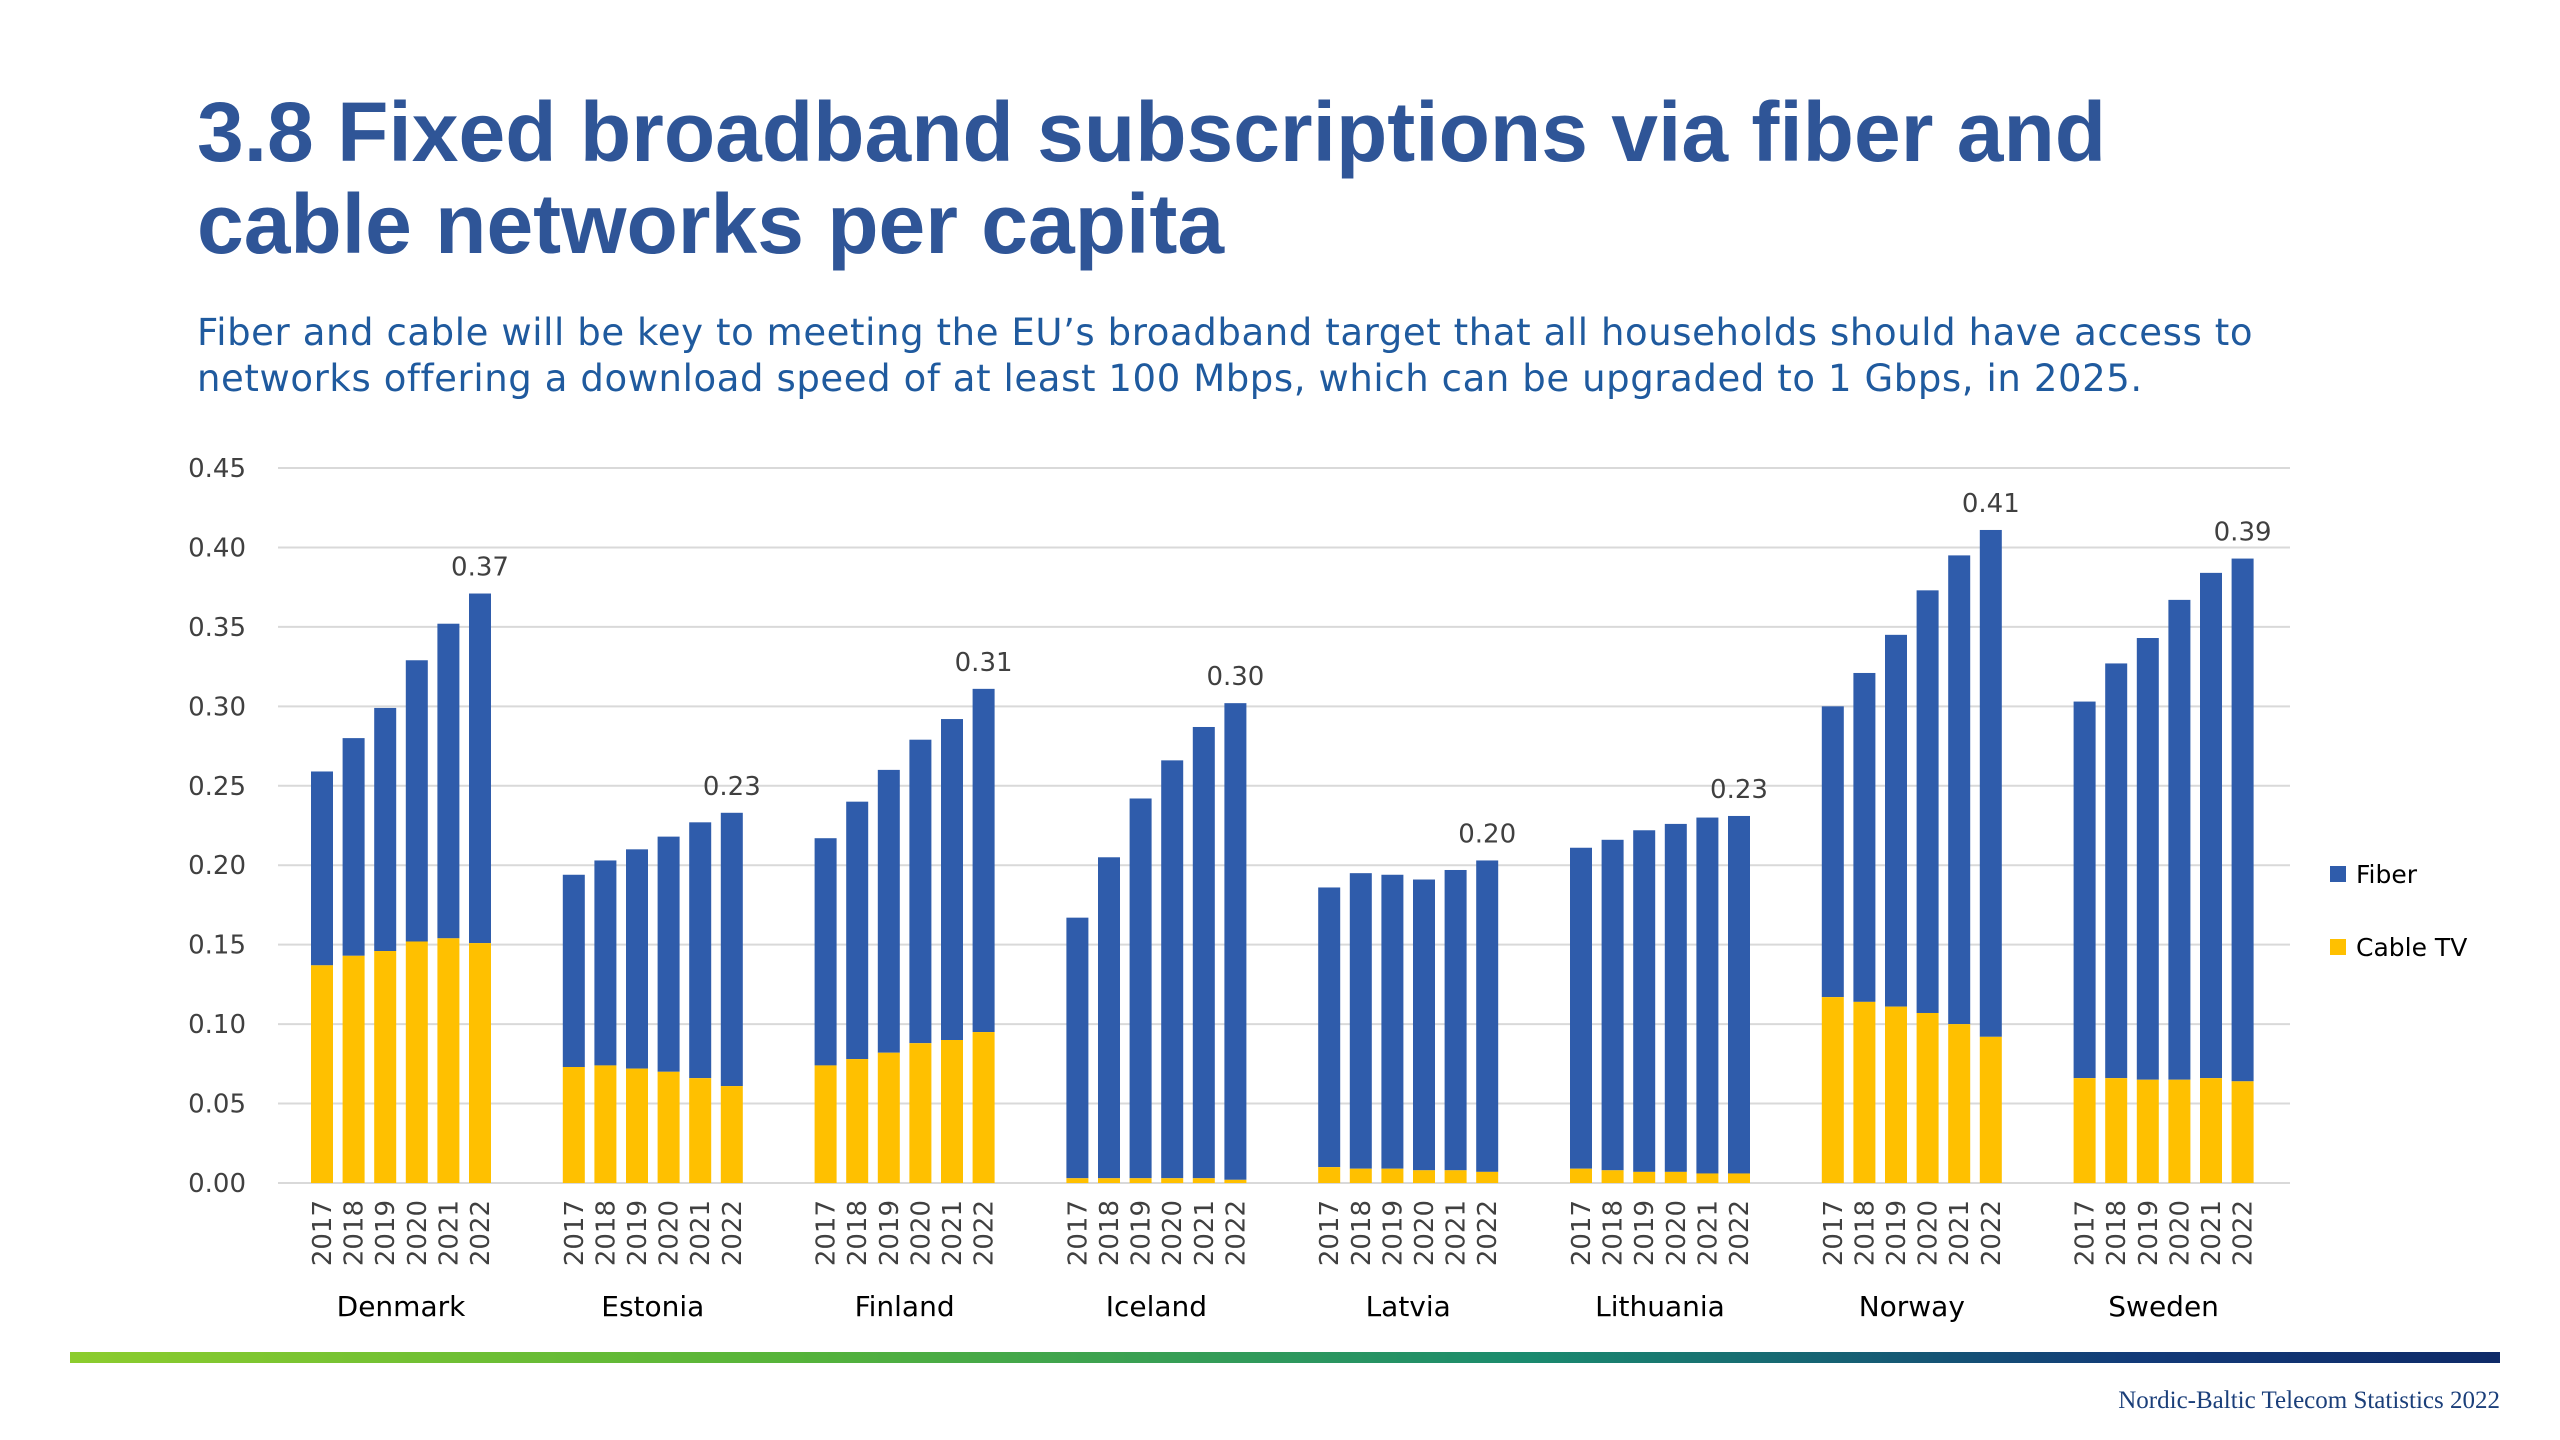 The height and width of the screenshot is (1440, 2560). I want to click on data-label-total: 0.23, so click(732, 787).